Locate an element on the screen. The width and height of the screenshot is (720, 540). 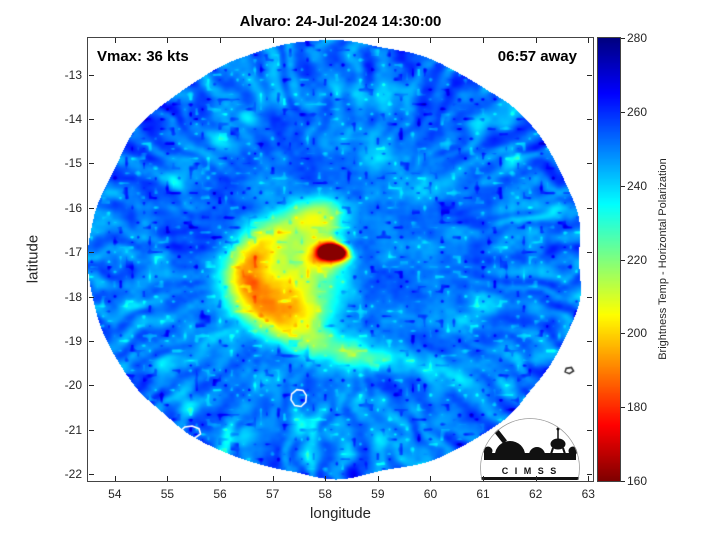
x-tick-label: 63 is located at coordinates (588, 494).